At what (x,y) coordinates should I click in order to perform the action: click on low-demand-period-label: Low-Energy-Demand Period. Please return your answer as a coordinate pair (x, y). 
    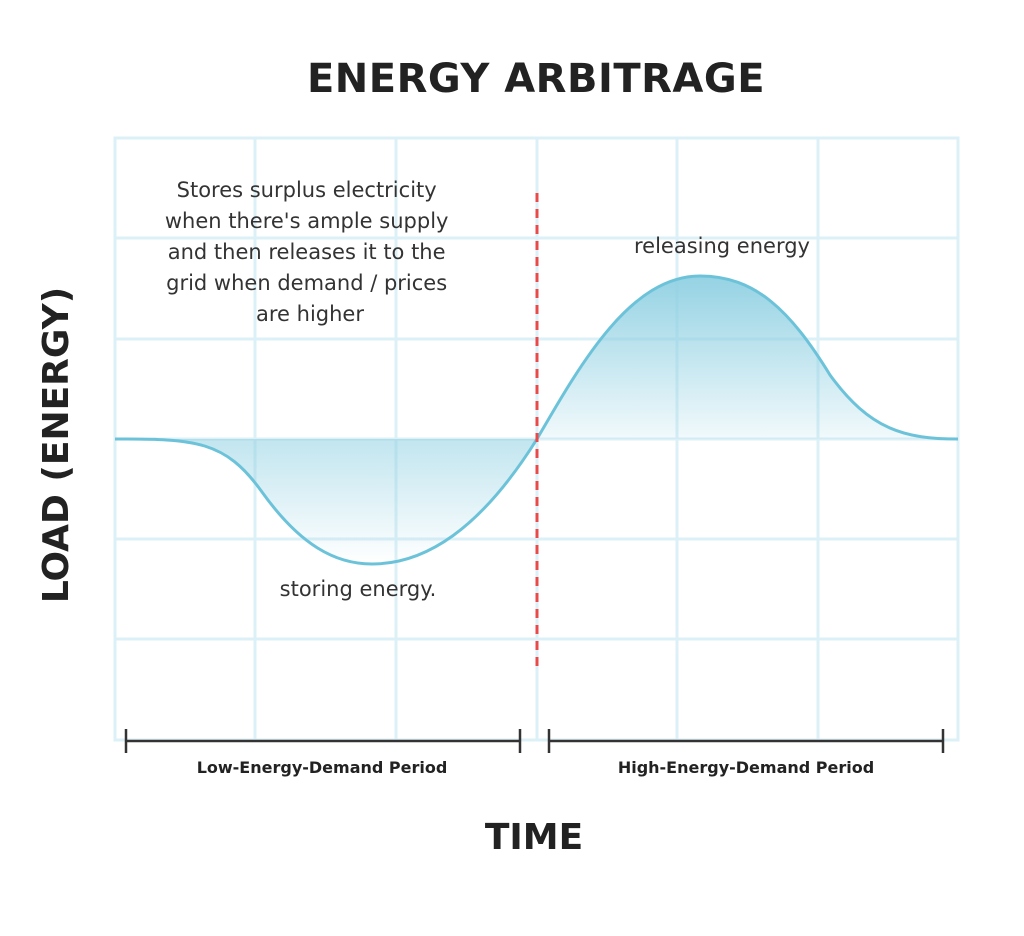
    Looking at the image, I should click on (322, 767).